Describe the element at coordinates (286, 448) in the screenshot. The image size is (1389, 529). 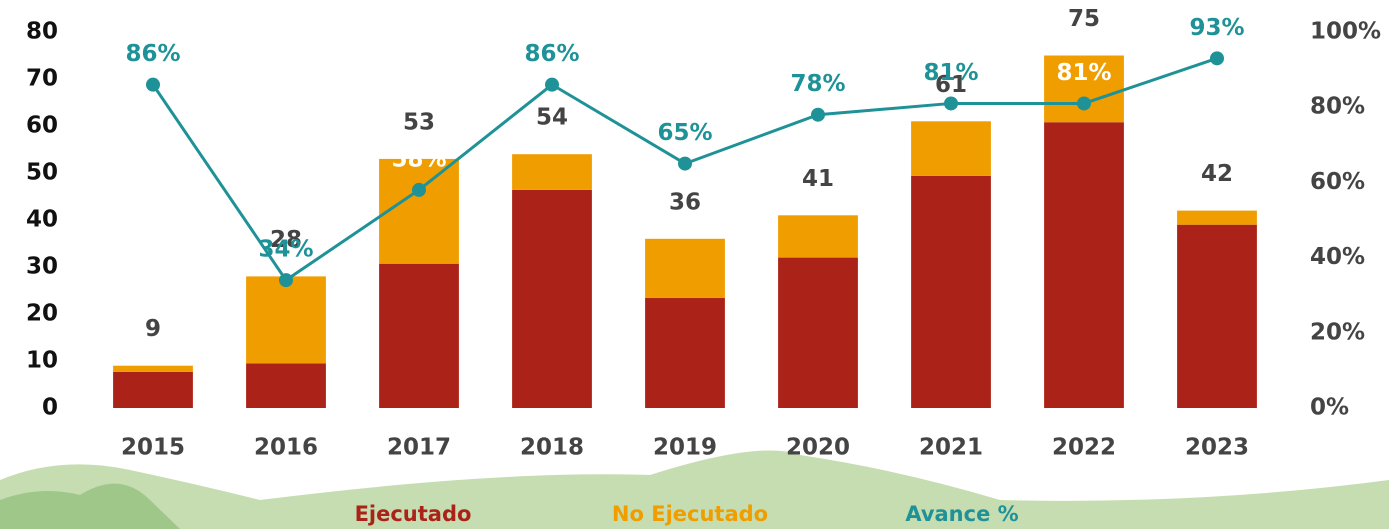
I see `x-tick-label: 2016` at that location.